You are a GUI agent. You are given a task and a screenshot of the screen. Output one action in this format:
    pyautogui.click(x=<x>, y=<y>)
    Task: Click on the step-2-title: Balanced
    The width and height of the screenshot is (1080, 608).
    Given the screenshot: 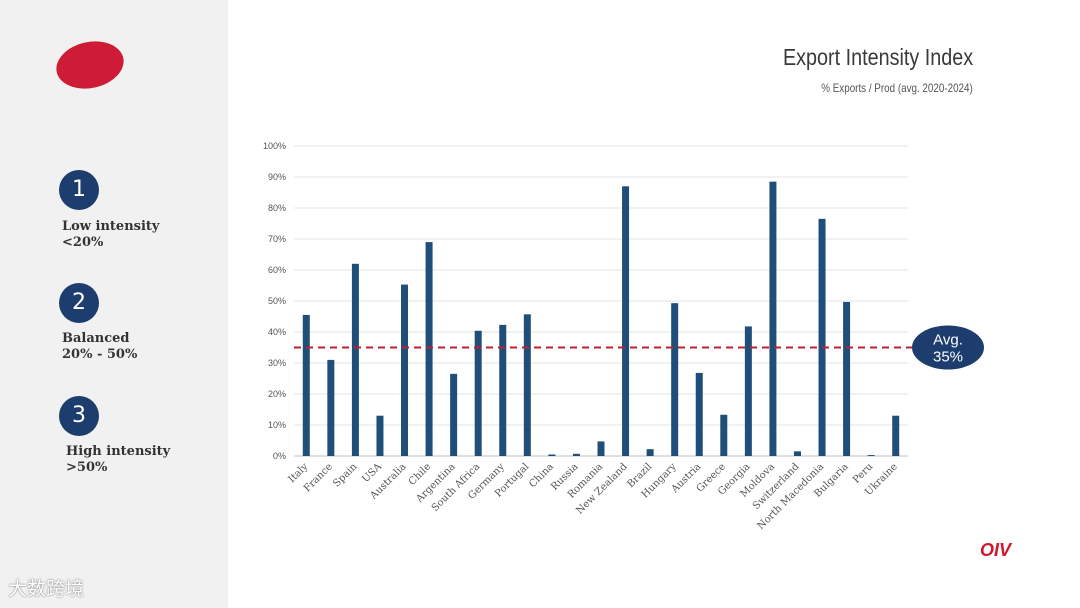 What is the action you would take?
    pyautogui.click(x=96, y=338)
    